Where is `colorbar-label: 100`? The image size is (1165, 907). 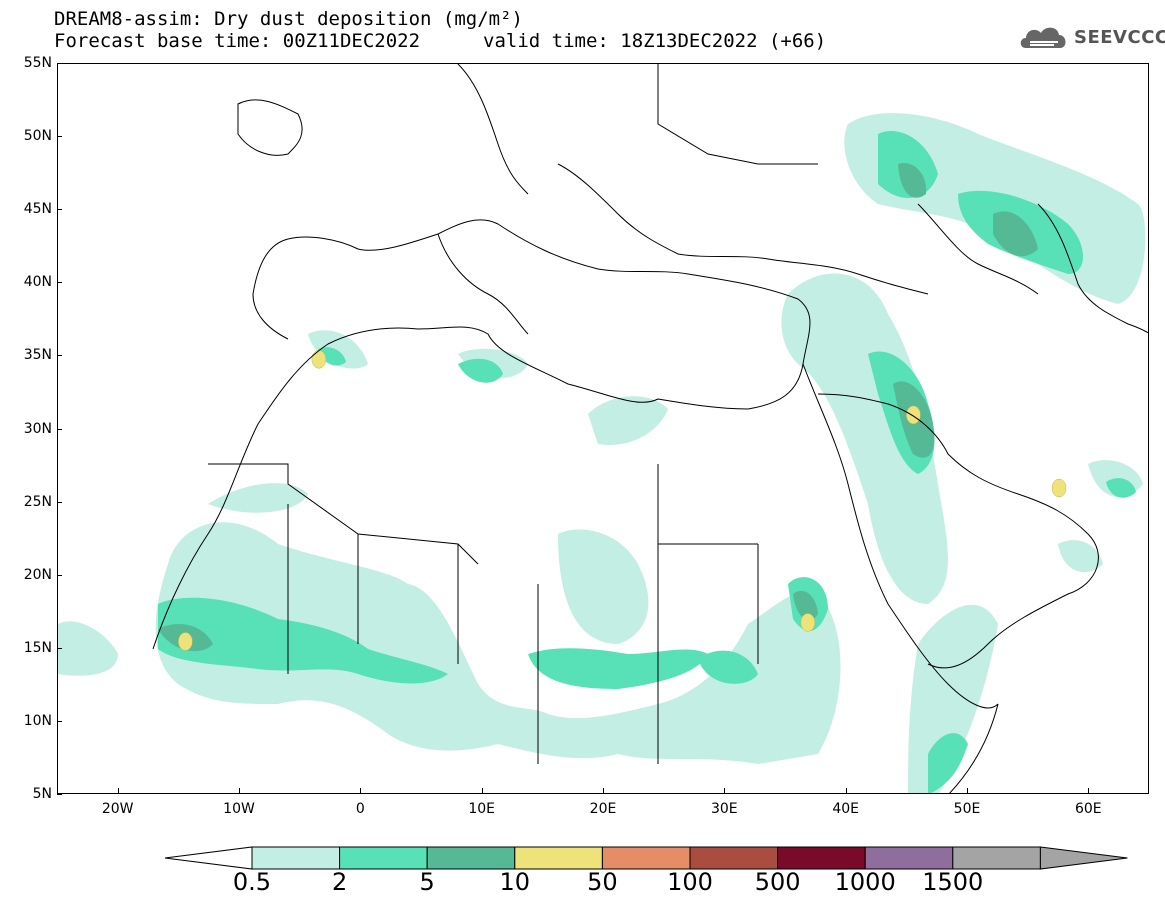 colorbar-label: 100 is located at coordinates (690, 882).